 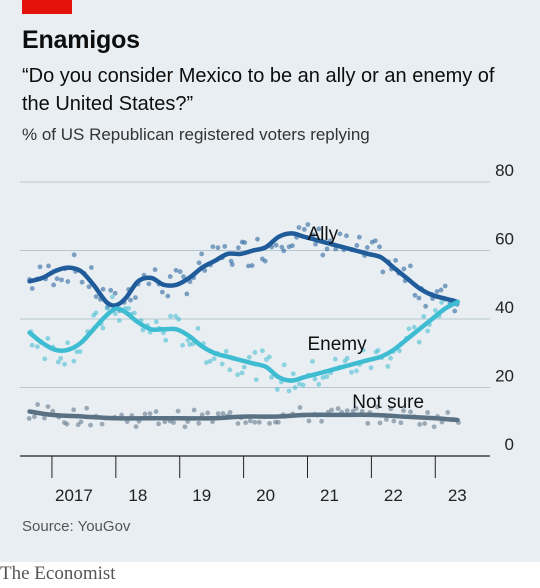 What do you see at coordinates (338, 344) in the screenshot?
I see `annotation-enemy: Enemy` at bounding box center [338, 344].